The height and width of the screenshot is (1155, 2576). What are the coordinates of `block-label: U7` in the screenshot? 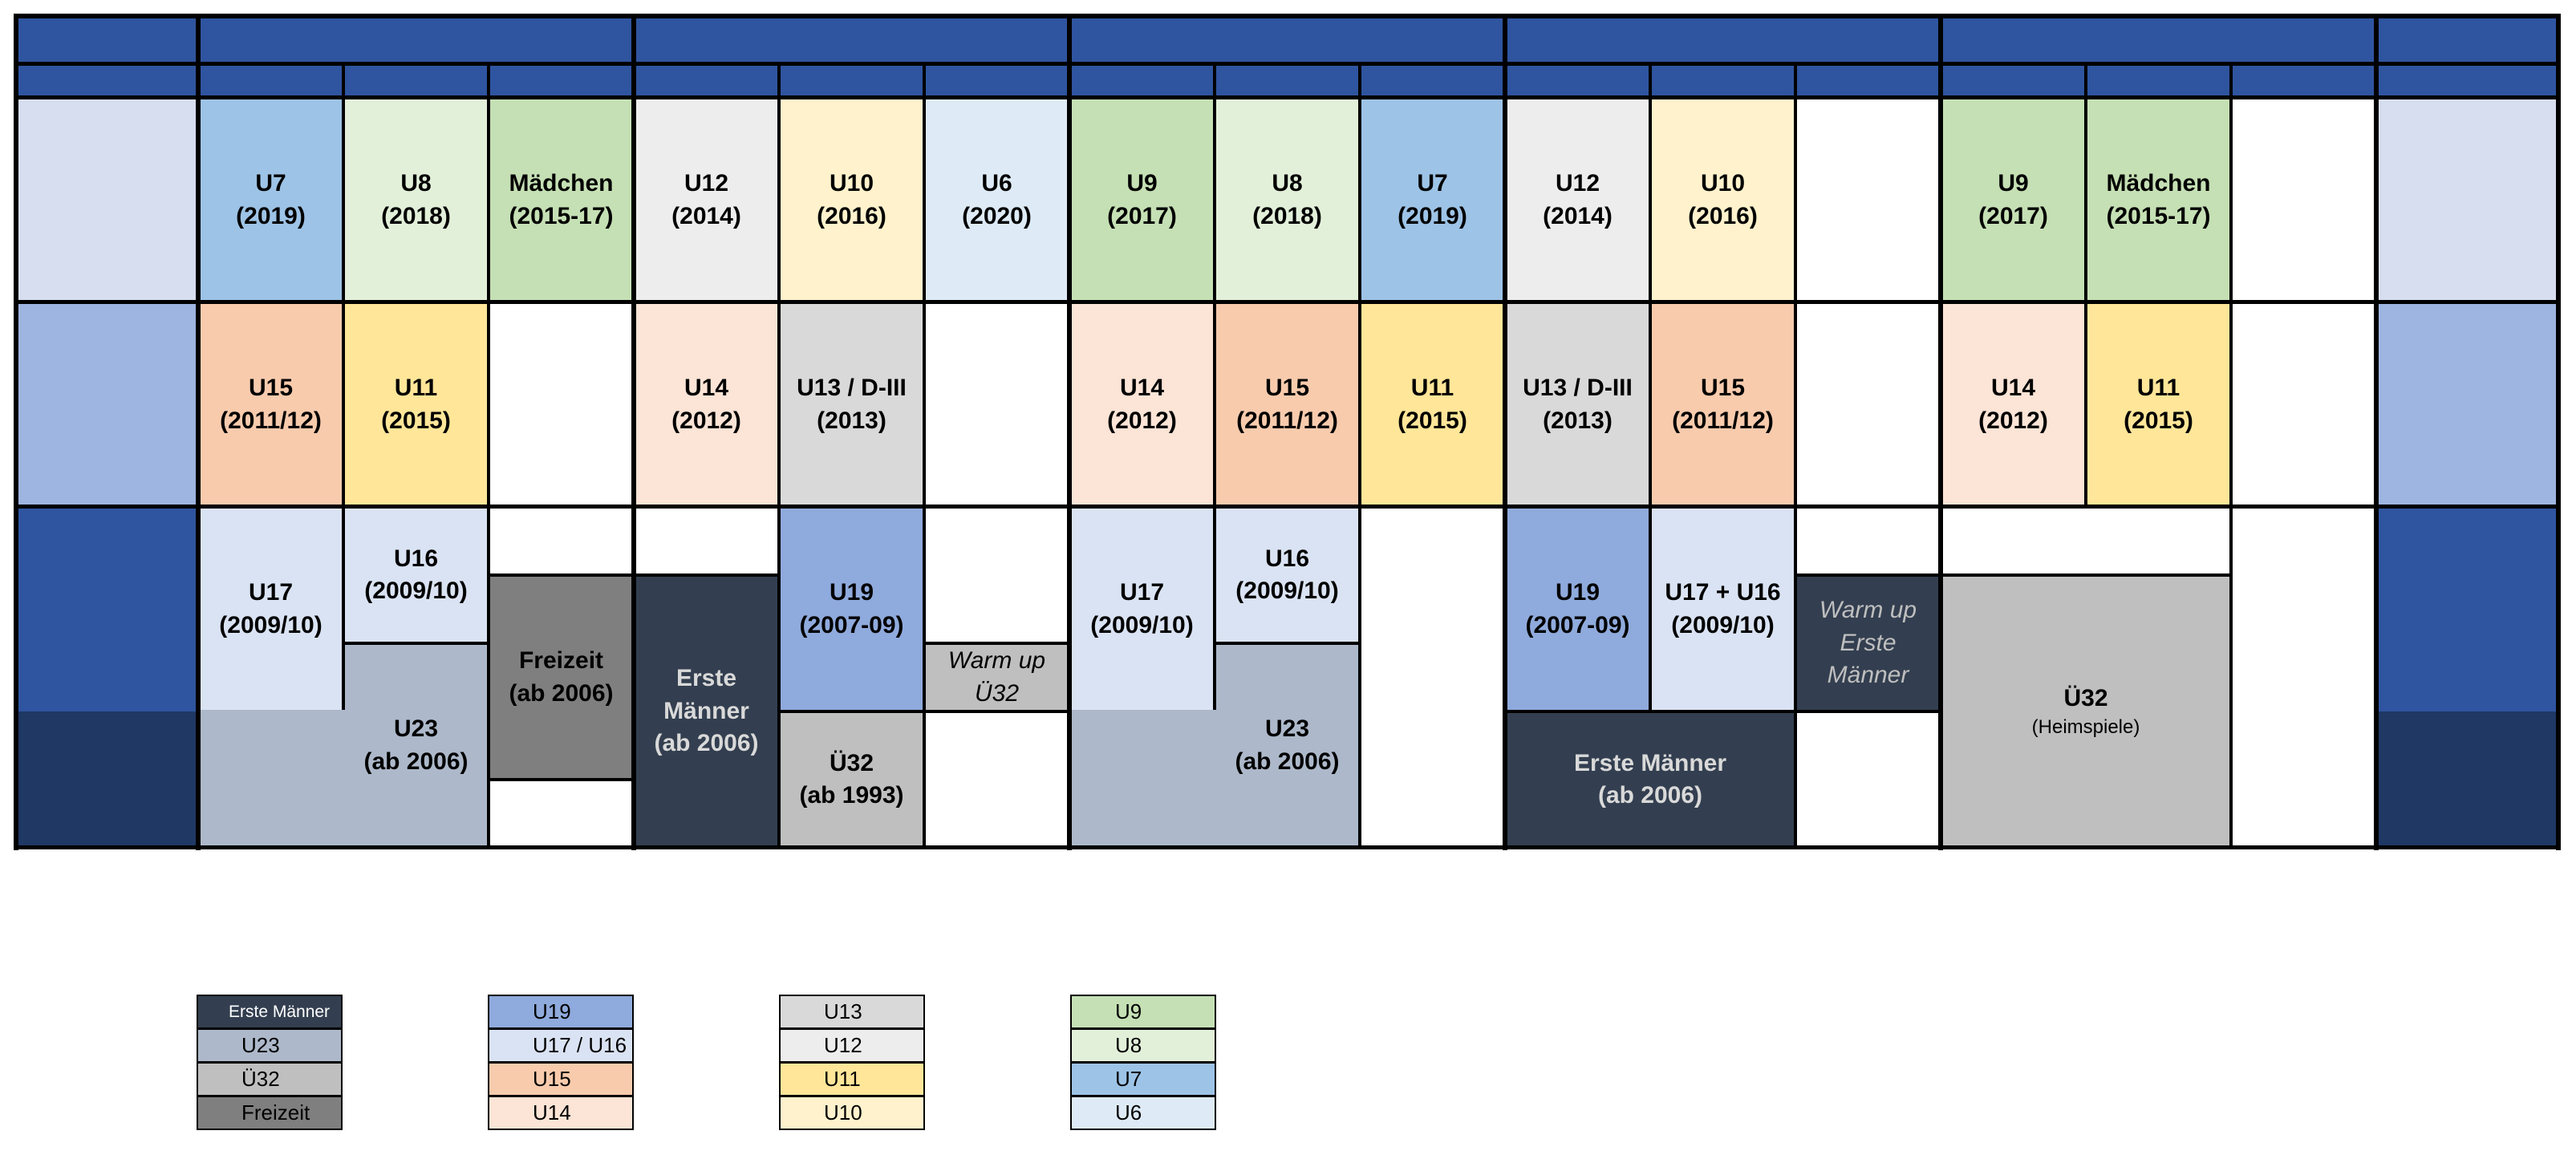 It's located at (1432, 183).